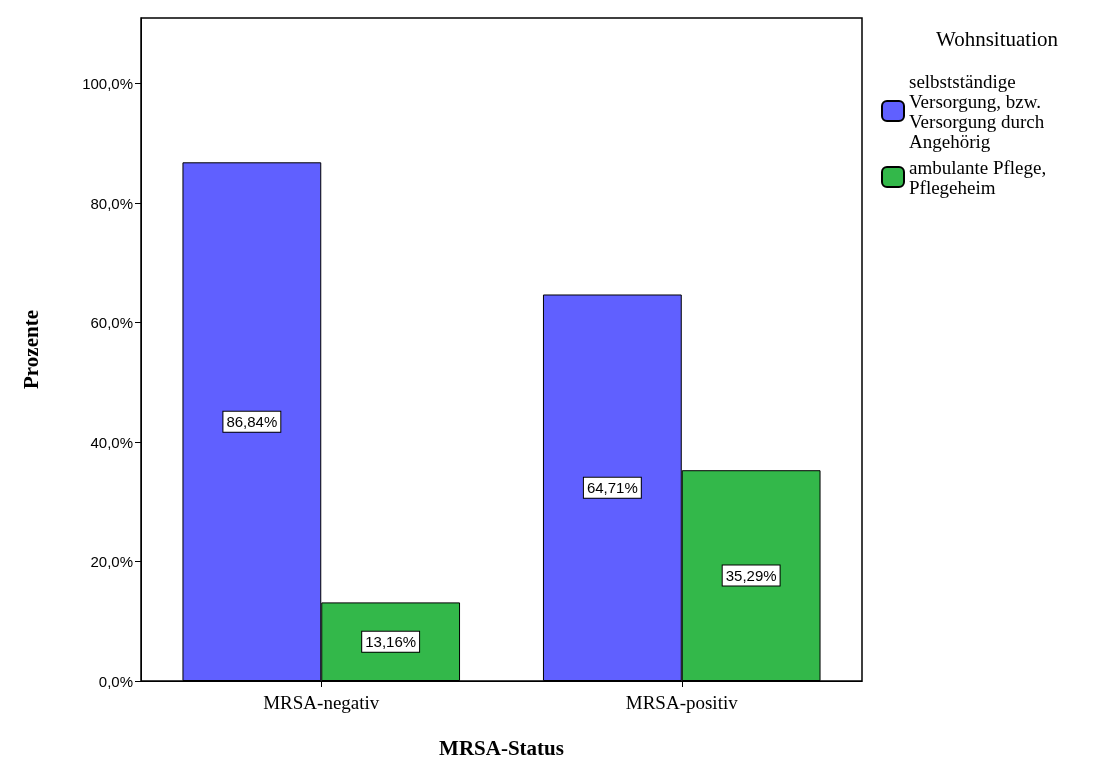 The image size is (1110, 771). I want to click on y-tick-label: 40,0%, so click(111, 442).